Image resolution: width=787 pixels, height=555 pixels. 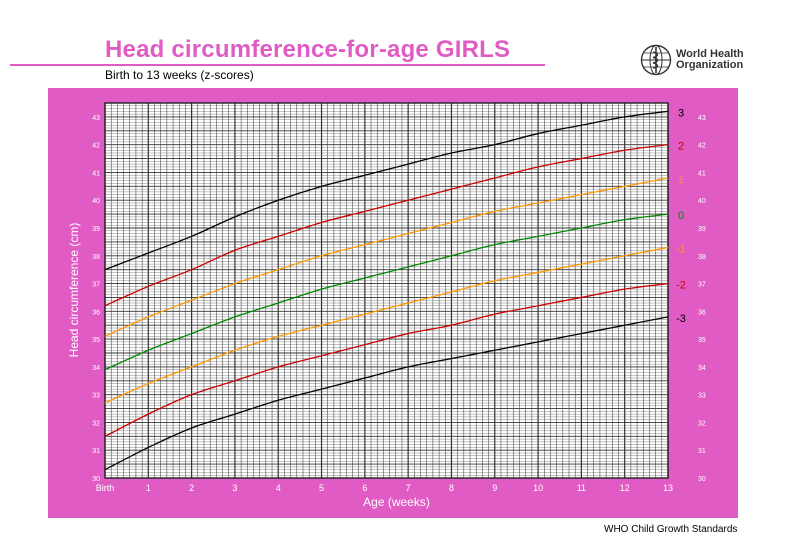 What do you see at coordinates (702, 396) in the screenshot?
I see `y-tick-label-right: 33` at bounding box center [702, 396].